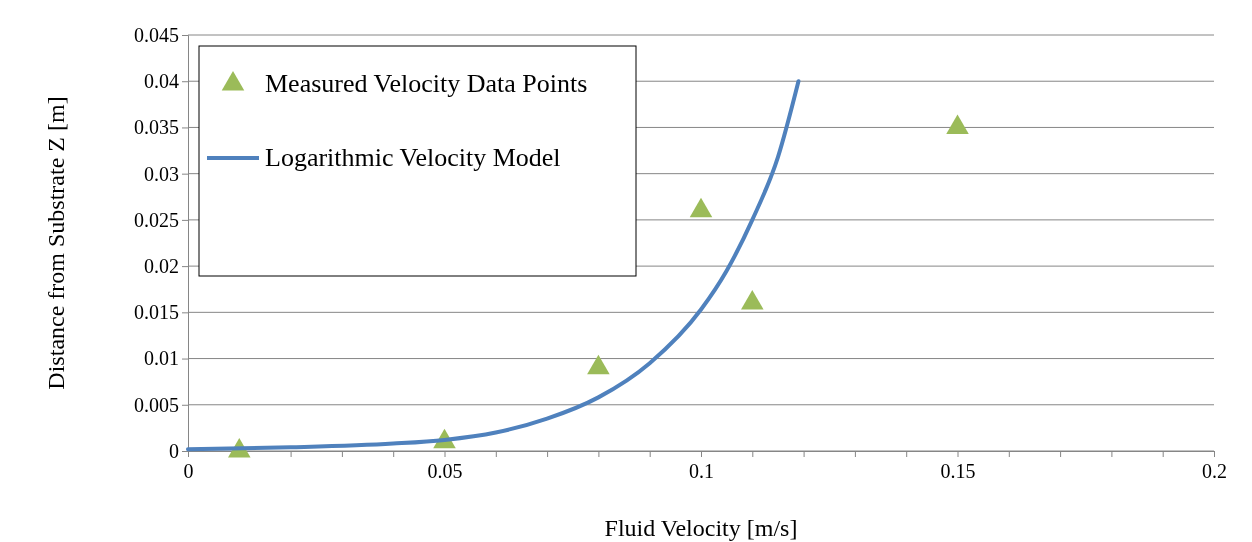 This screenshot has height=542, width=1252. Describe the element at coordinates (156, 219) in the screenshot. I see `y-tick-label: 0.025` at that location.